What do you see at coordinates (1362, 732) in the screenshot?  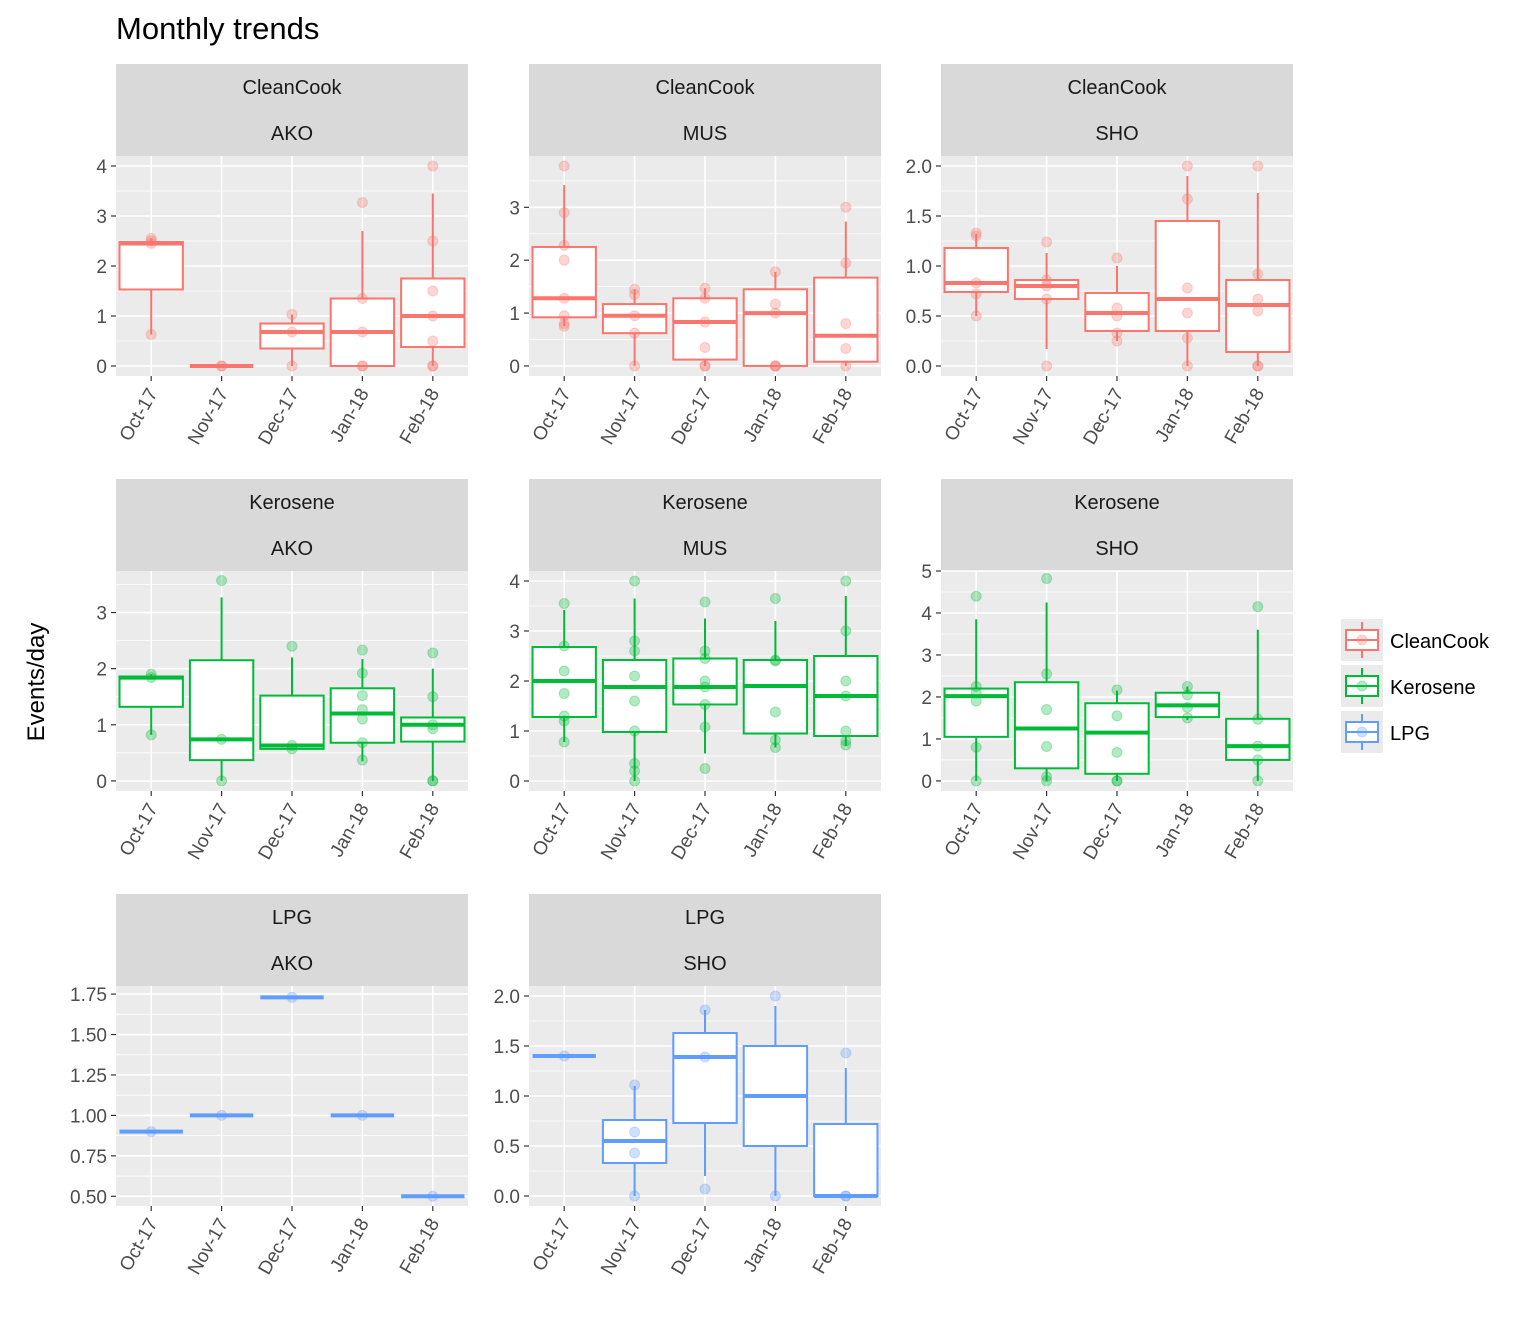 I see `legend-key-point` at bounding box center [1362, 732].